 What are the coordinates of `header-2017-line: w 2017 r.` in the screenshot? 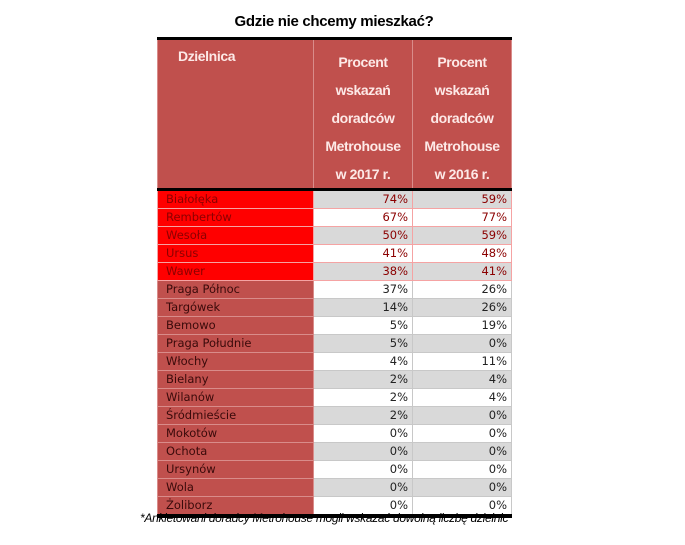 It's located at (363, 174).